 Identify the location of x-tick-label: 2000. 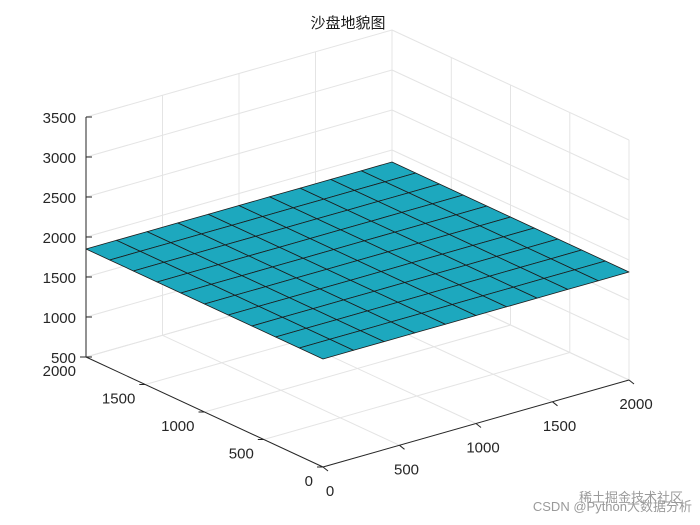
(635, 404).